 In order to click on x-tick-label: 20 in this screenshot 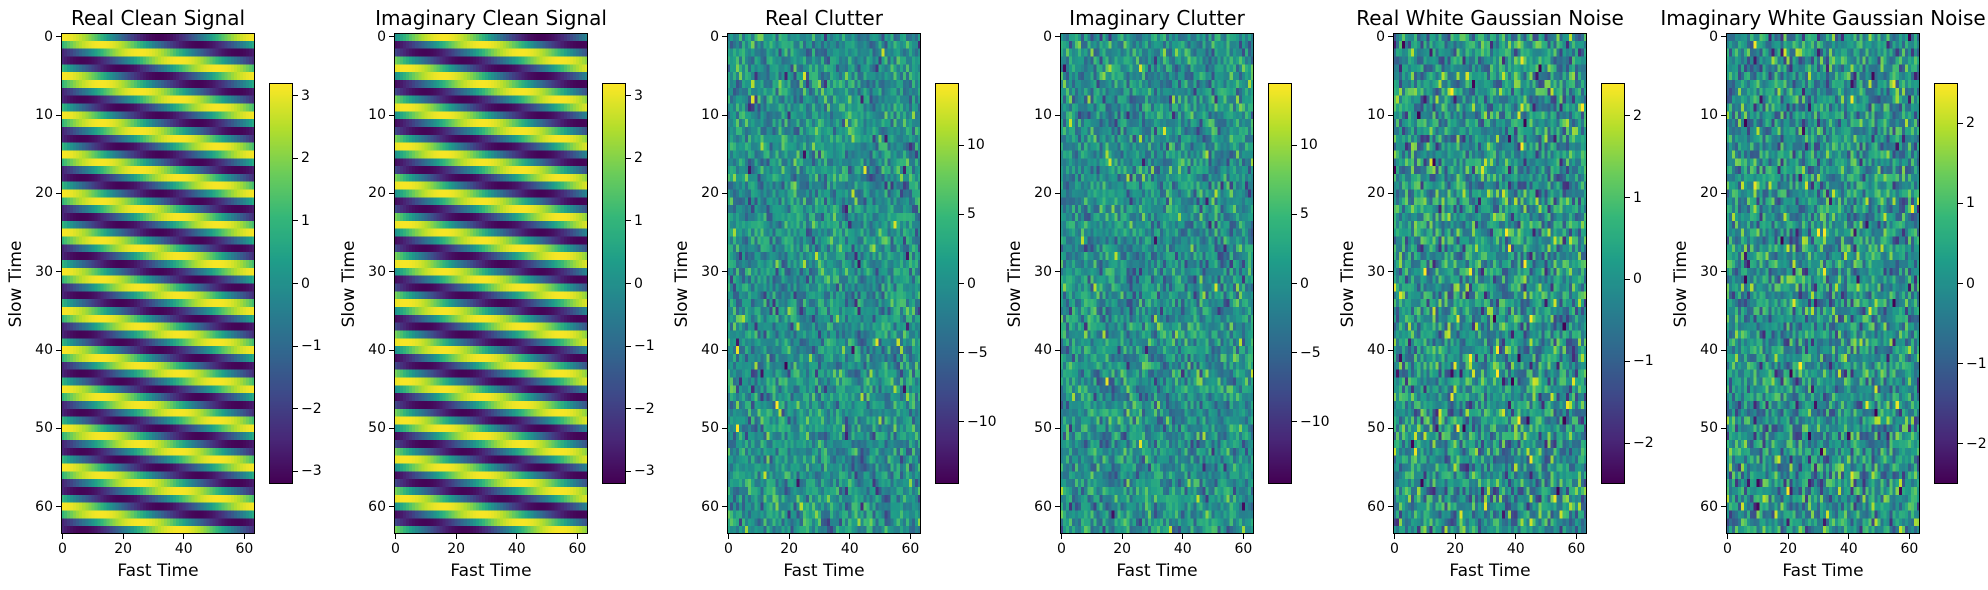, I will do `click(1788, 549)`.